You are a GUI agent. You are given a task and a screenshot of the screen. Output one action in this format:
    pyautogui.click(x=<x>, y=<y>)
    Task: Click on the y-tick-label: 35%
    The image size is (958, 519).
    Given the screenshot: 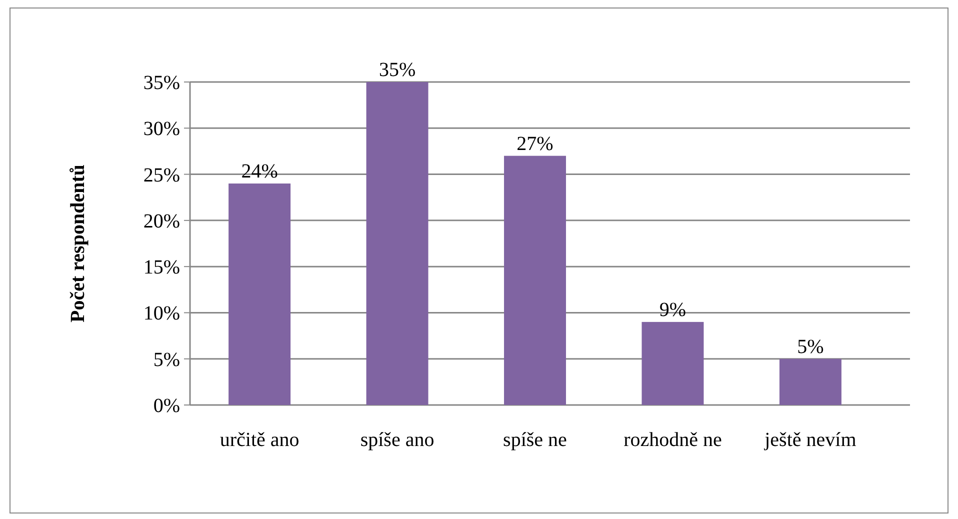 What is the action you would take?
    pyautogui.click(x=161, y=83)
    